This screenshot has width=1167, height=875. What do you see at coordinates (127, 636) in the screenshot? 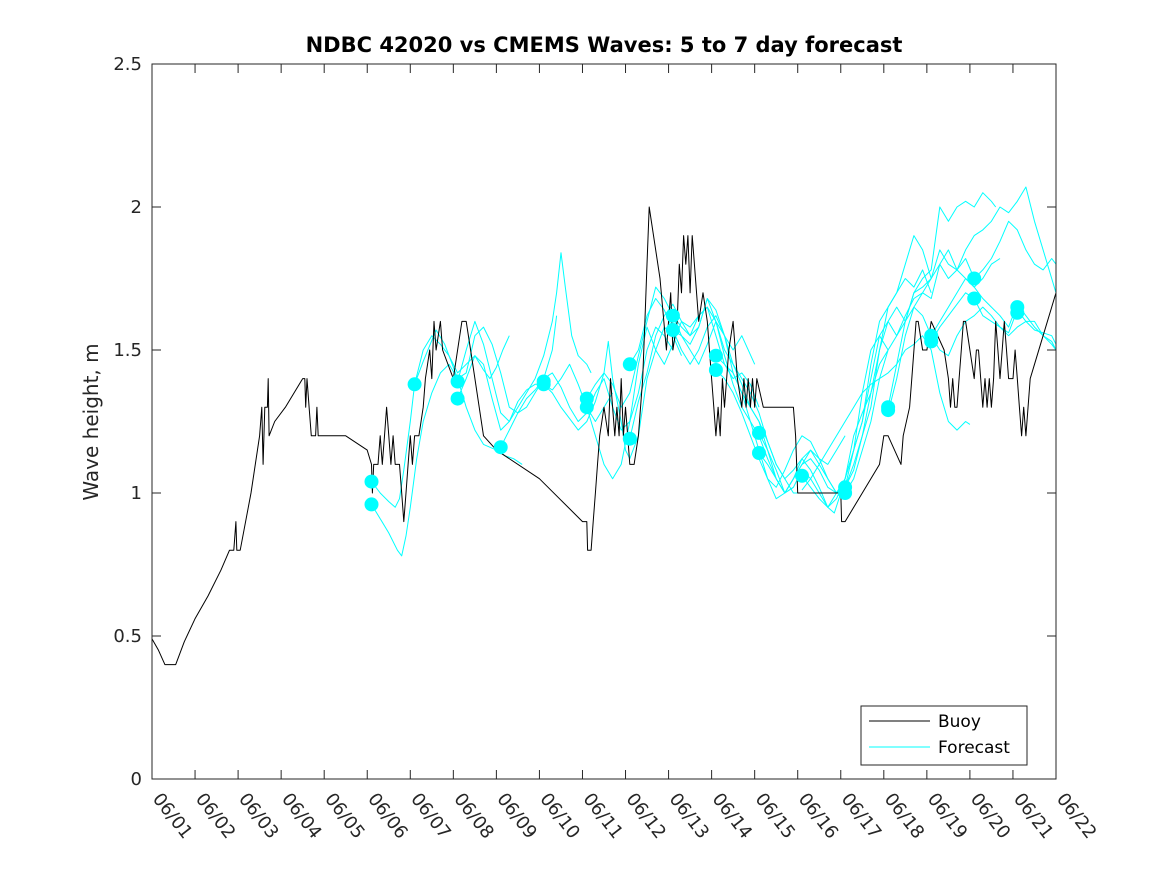
I see `y-tick-label: 0.5` at bounding box center [127, 636].